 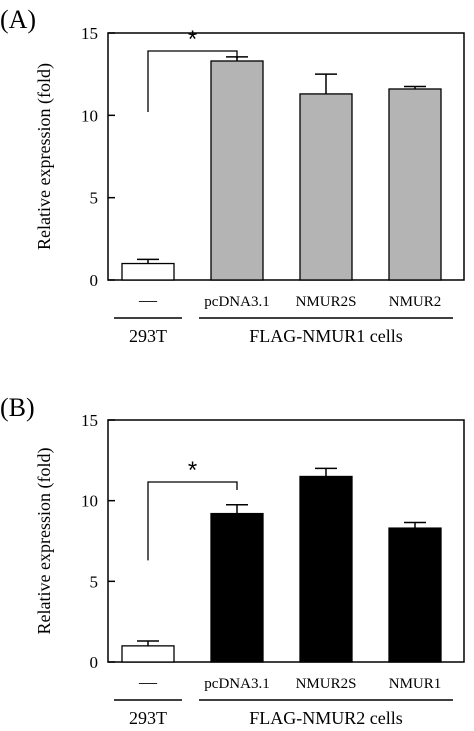 I want to click on category-label: NMUR1, so click(x=415, y=684).